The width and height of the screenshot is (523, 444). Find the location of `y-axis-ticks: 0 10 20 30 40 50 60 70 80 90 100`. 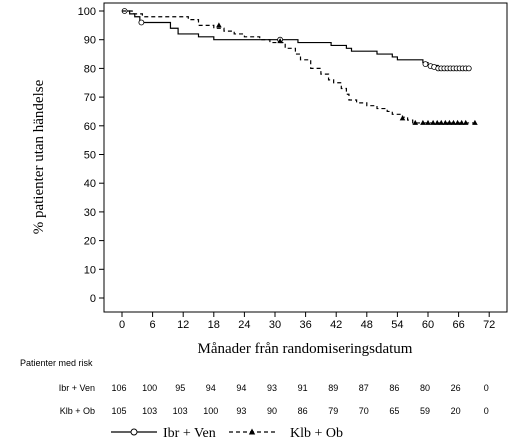

y-axis-ticks: 0 10 20 30 40 50 60 70 80 90 100 is located at coordinates (91, 155).